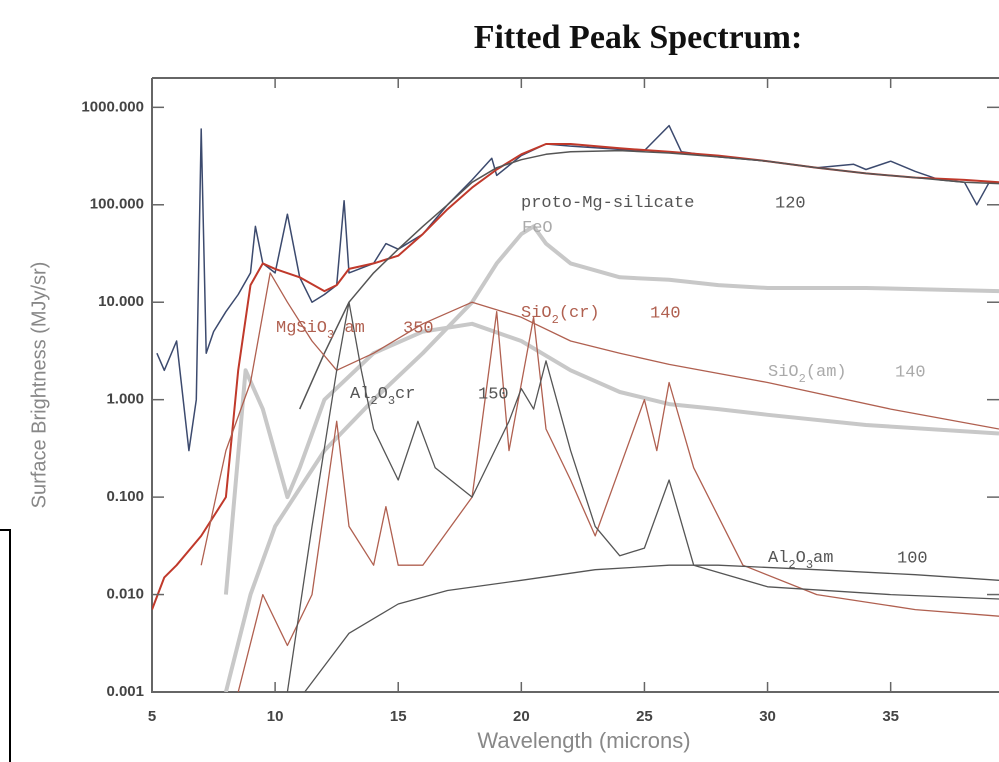 This screenshot has width=999, height=762. Describe the element at coordinates (275, 716) in the screenshot. I see `x-tick-label: 10` at that location.